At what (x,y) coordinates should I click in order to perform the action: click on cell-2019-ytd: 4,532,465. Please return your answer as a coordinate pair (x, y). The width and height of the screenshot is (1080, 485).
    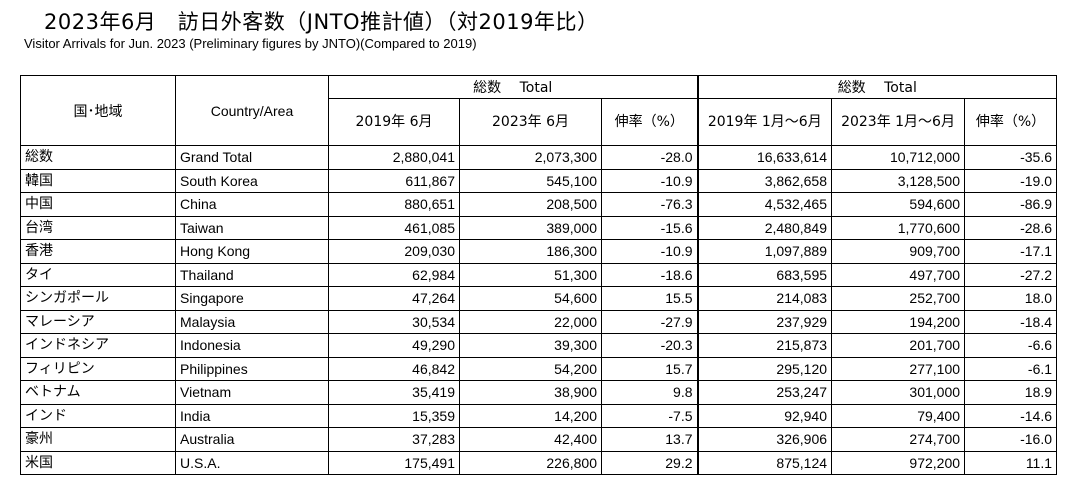
    Looking at the image, I should click on (764, 204).